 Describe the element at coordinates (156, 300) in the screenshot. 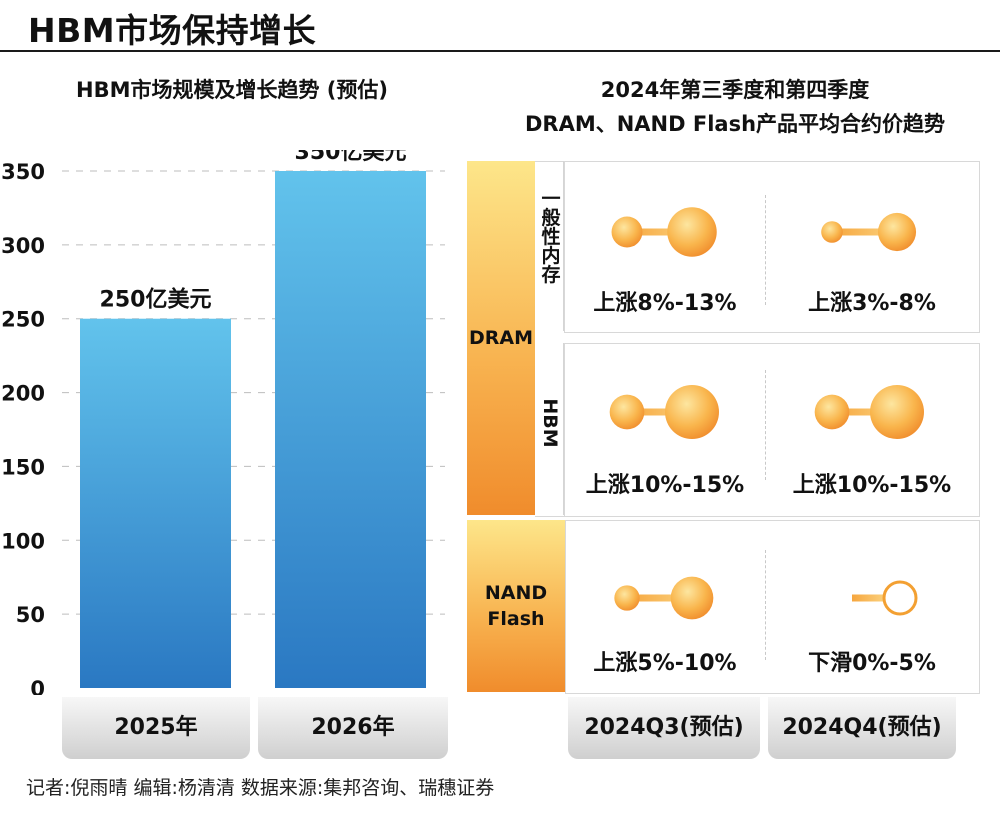

I see `bar-data-label: 250亿美元` at that location.